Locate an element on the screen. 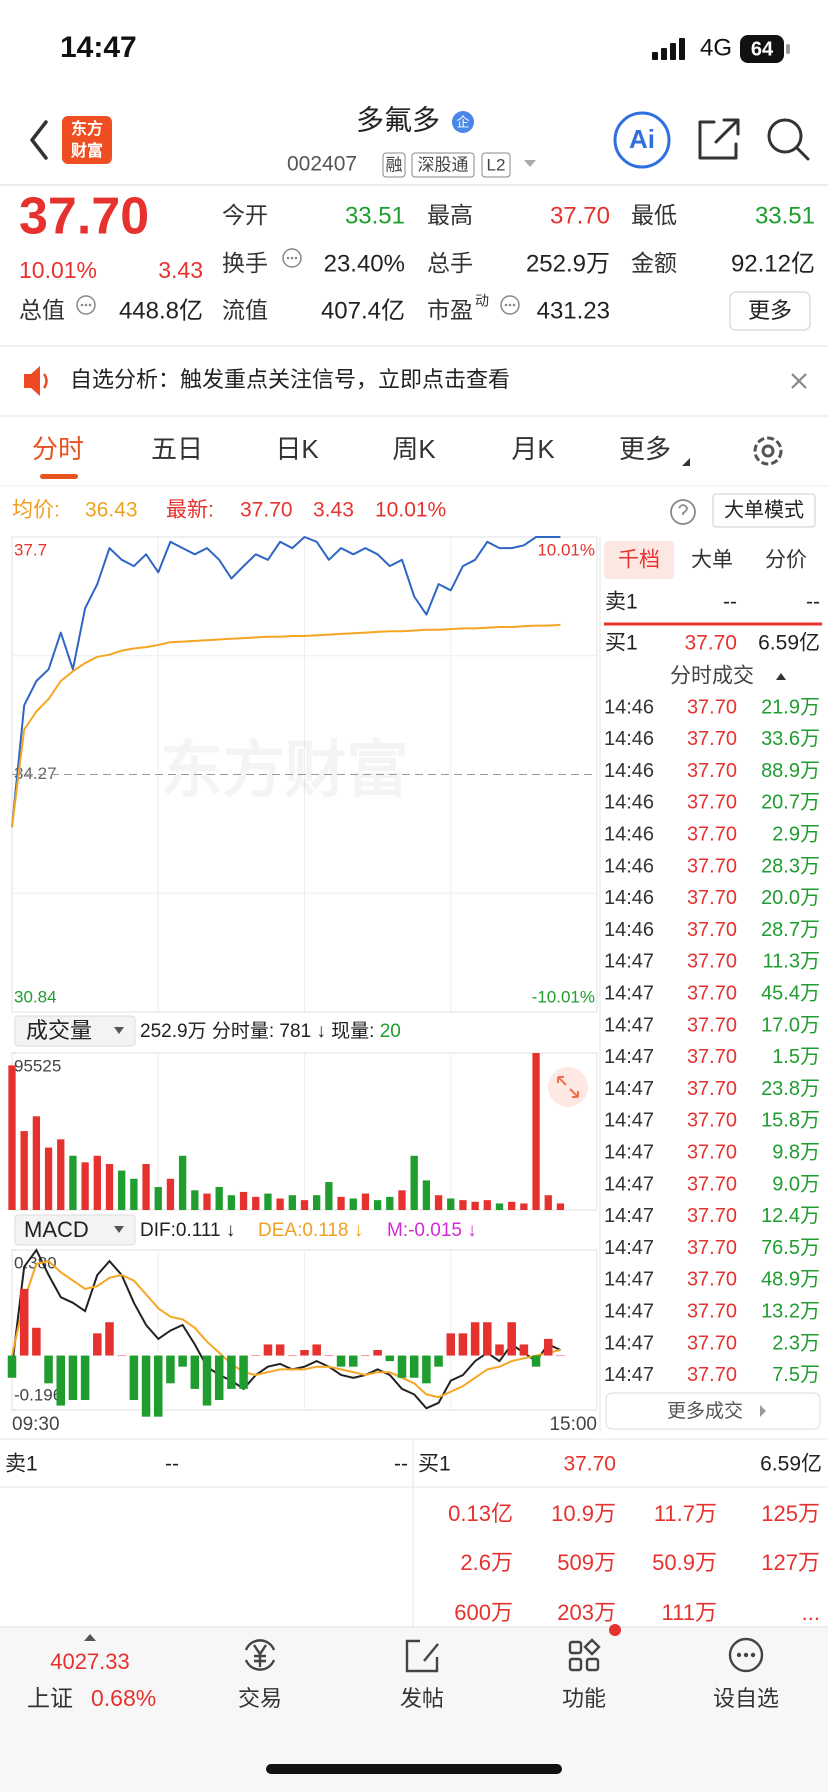 This screenshot has height=1792, width=828. index-name: 上证 is located at coordinates (50, 1698).